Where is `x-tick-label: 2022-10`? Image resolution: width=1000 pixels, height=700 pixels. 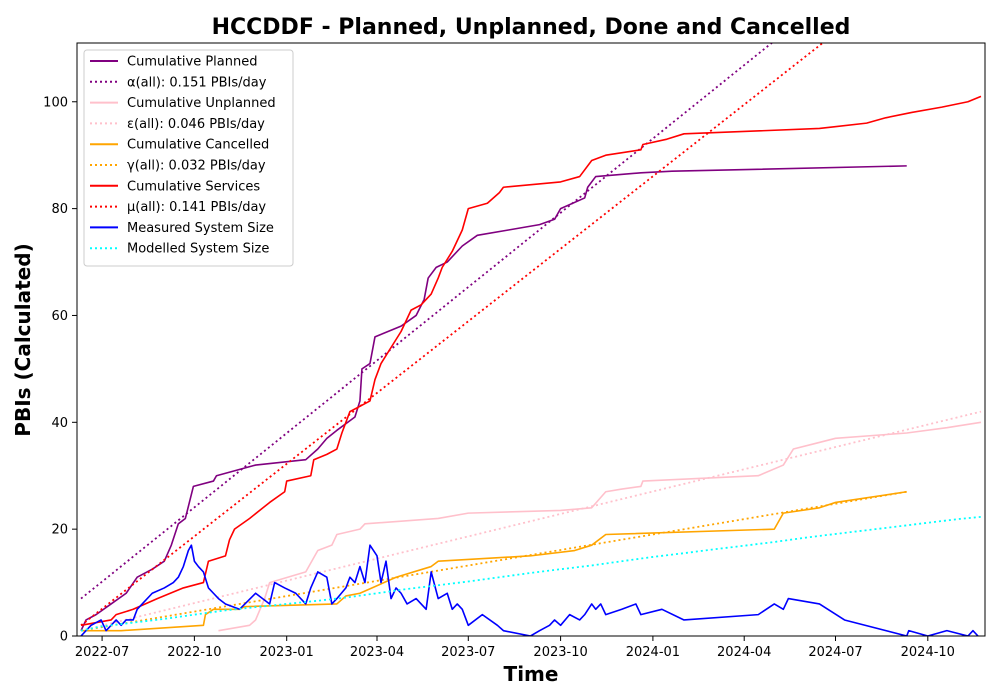
x-tick-label: 2022-10 is located at coordinates (194, 652).